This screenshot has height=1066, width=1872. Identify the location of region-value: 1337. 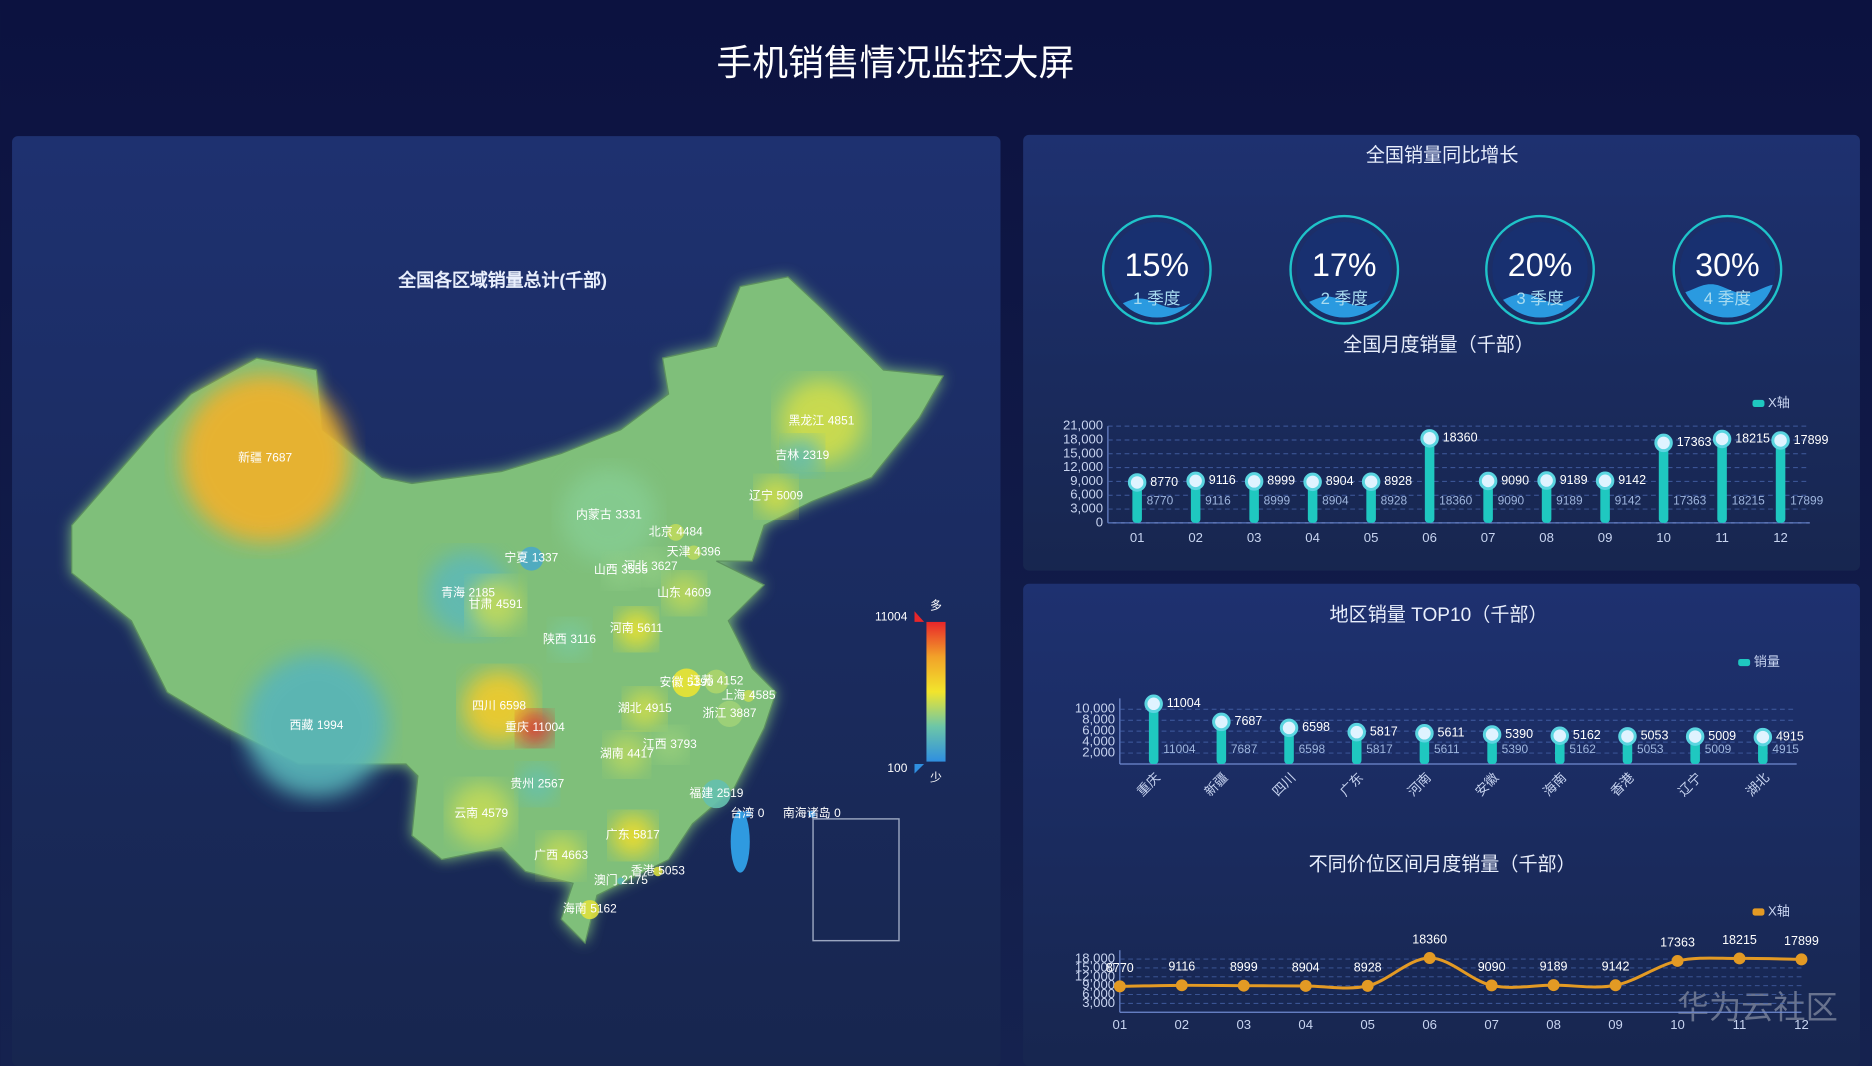
(545, 558).